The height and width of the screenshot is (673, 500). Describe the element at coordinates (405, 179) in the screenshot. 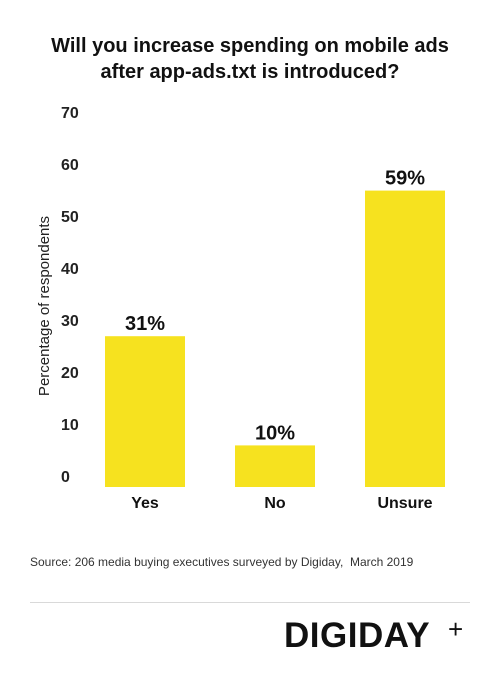

I see `data-label: 59%` at that location.